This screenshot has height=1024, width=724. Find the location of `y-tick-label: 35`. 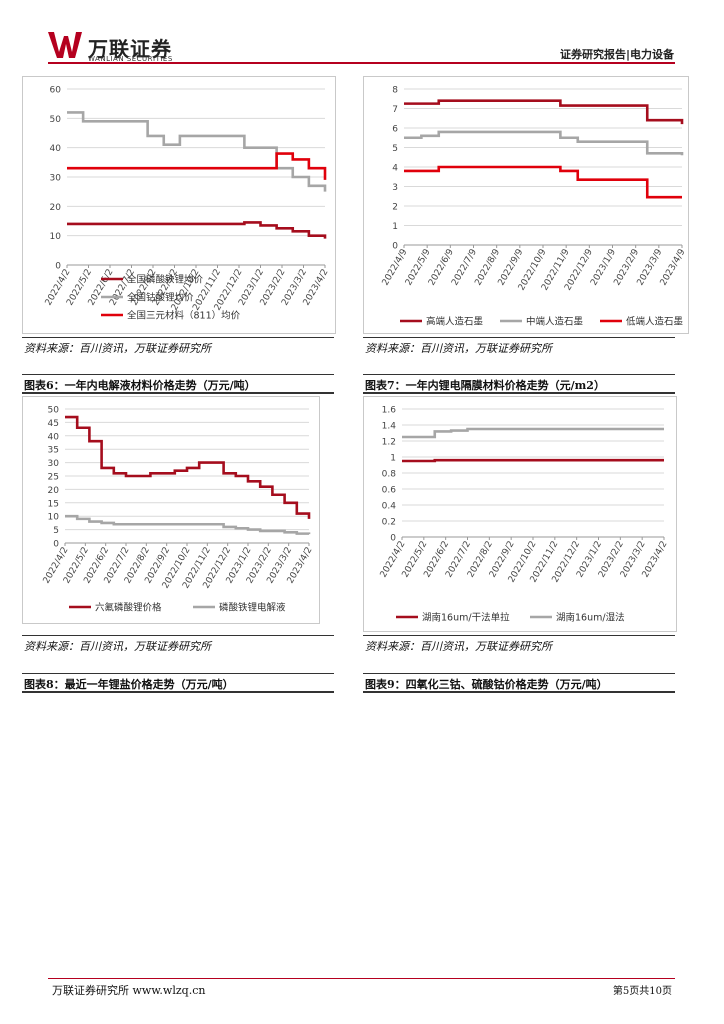

y-tick-label: 35 is located at coordinates (53, 451).